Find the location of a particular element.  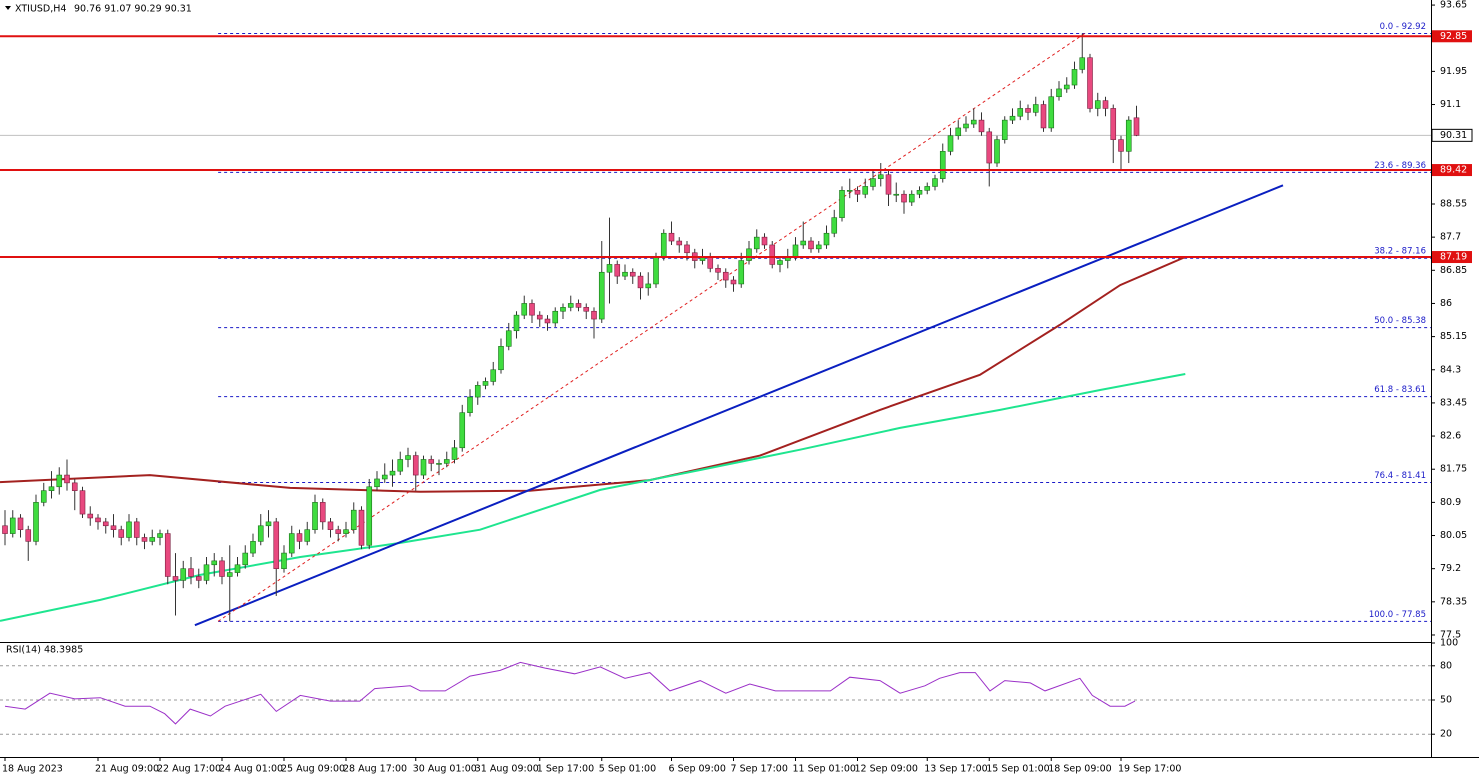

x-tick-label: 6 Sep 09:00 is located at coordinates (697, 769).